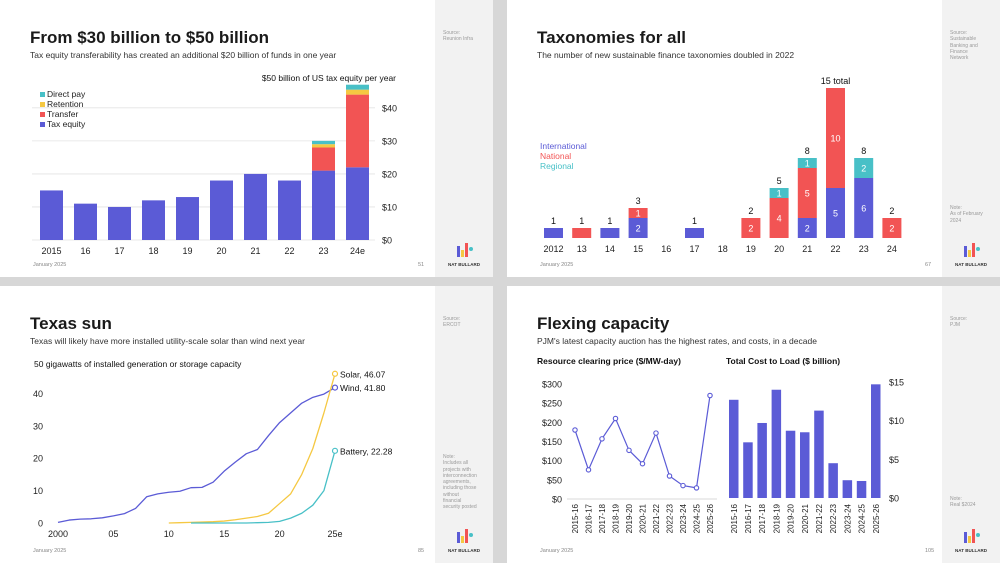  I want to click on page-number: 85, so click(421, 551).